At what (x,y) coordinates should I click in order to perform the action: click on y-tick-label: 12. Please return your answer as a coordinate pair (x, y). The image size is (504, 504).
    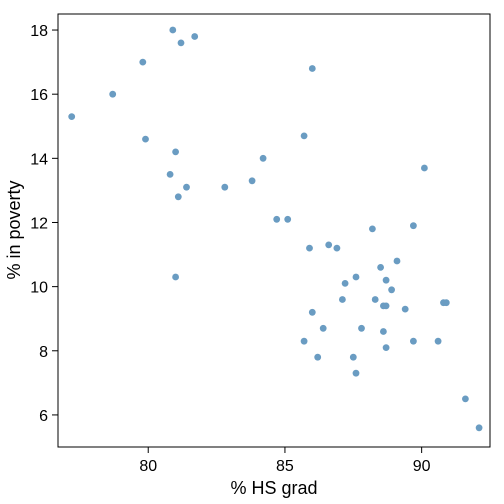
    Looking at the image, I should click on (39, 223).